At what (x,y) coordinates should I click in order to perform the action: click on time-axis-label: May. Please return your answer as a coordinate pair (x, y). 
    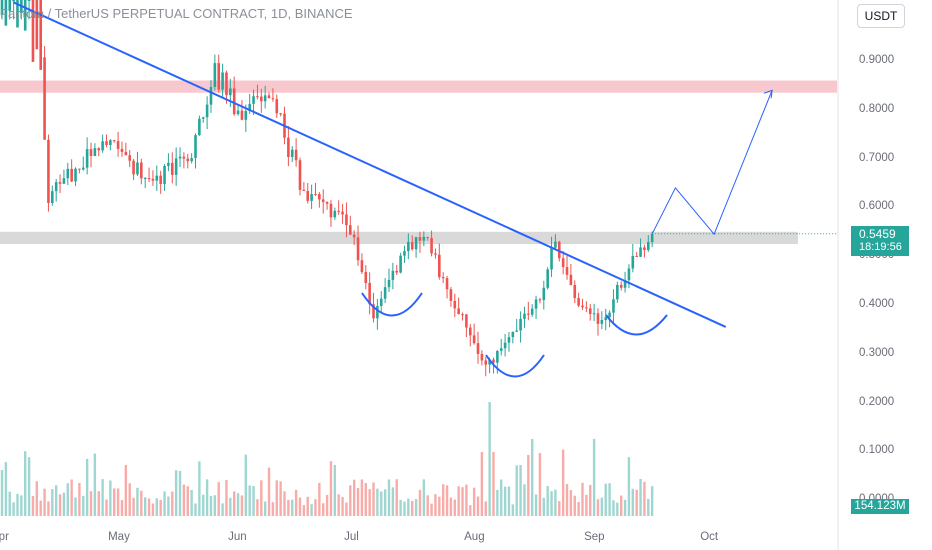
    Looking at the image, I should click on (119, 537).